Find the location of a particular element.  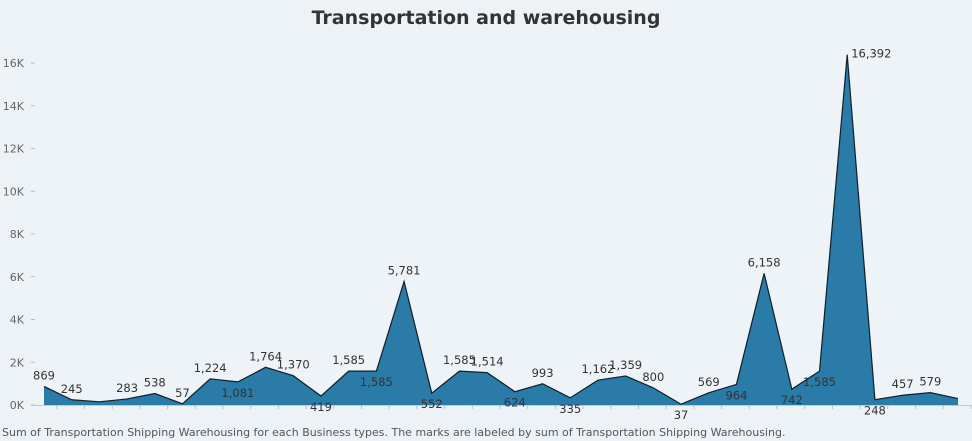

data-label: 742 is located at coordinates (792, 400).